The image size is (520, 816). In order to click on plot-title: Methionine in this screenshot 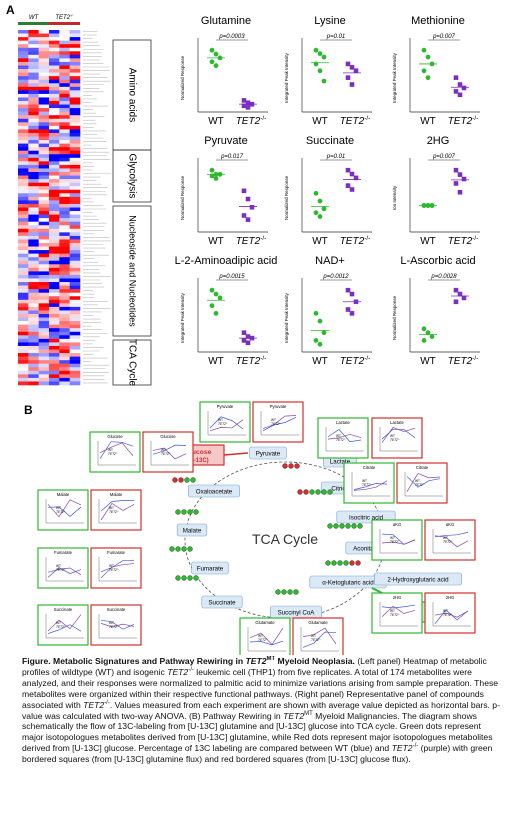, I will do `click(438, 21)`.